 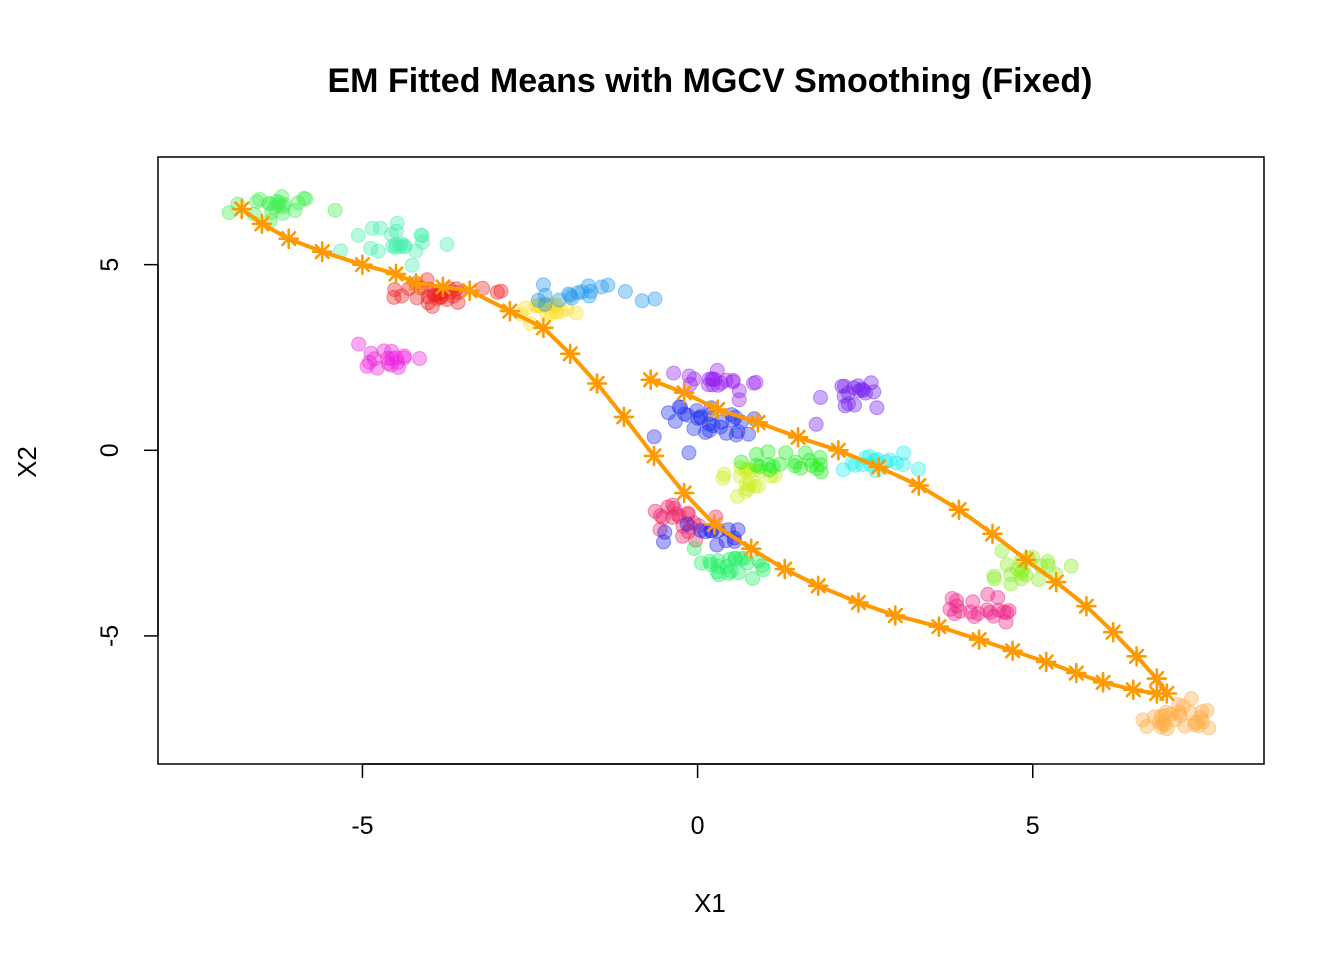 What do you see at coordinates (110, 450) in the screenshot?
I see `y-tick-label: 0` at bounding box center [110, 450].